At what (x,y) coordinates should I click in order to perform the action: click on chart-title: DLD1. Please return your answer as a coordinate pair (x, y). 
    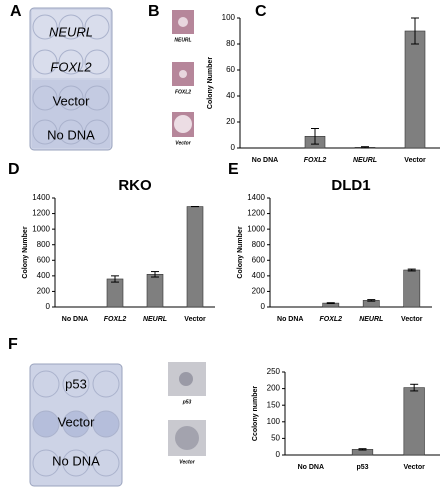
    Looking at the image, I should click on (350, 185).